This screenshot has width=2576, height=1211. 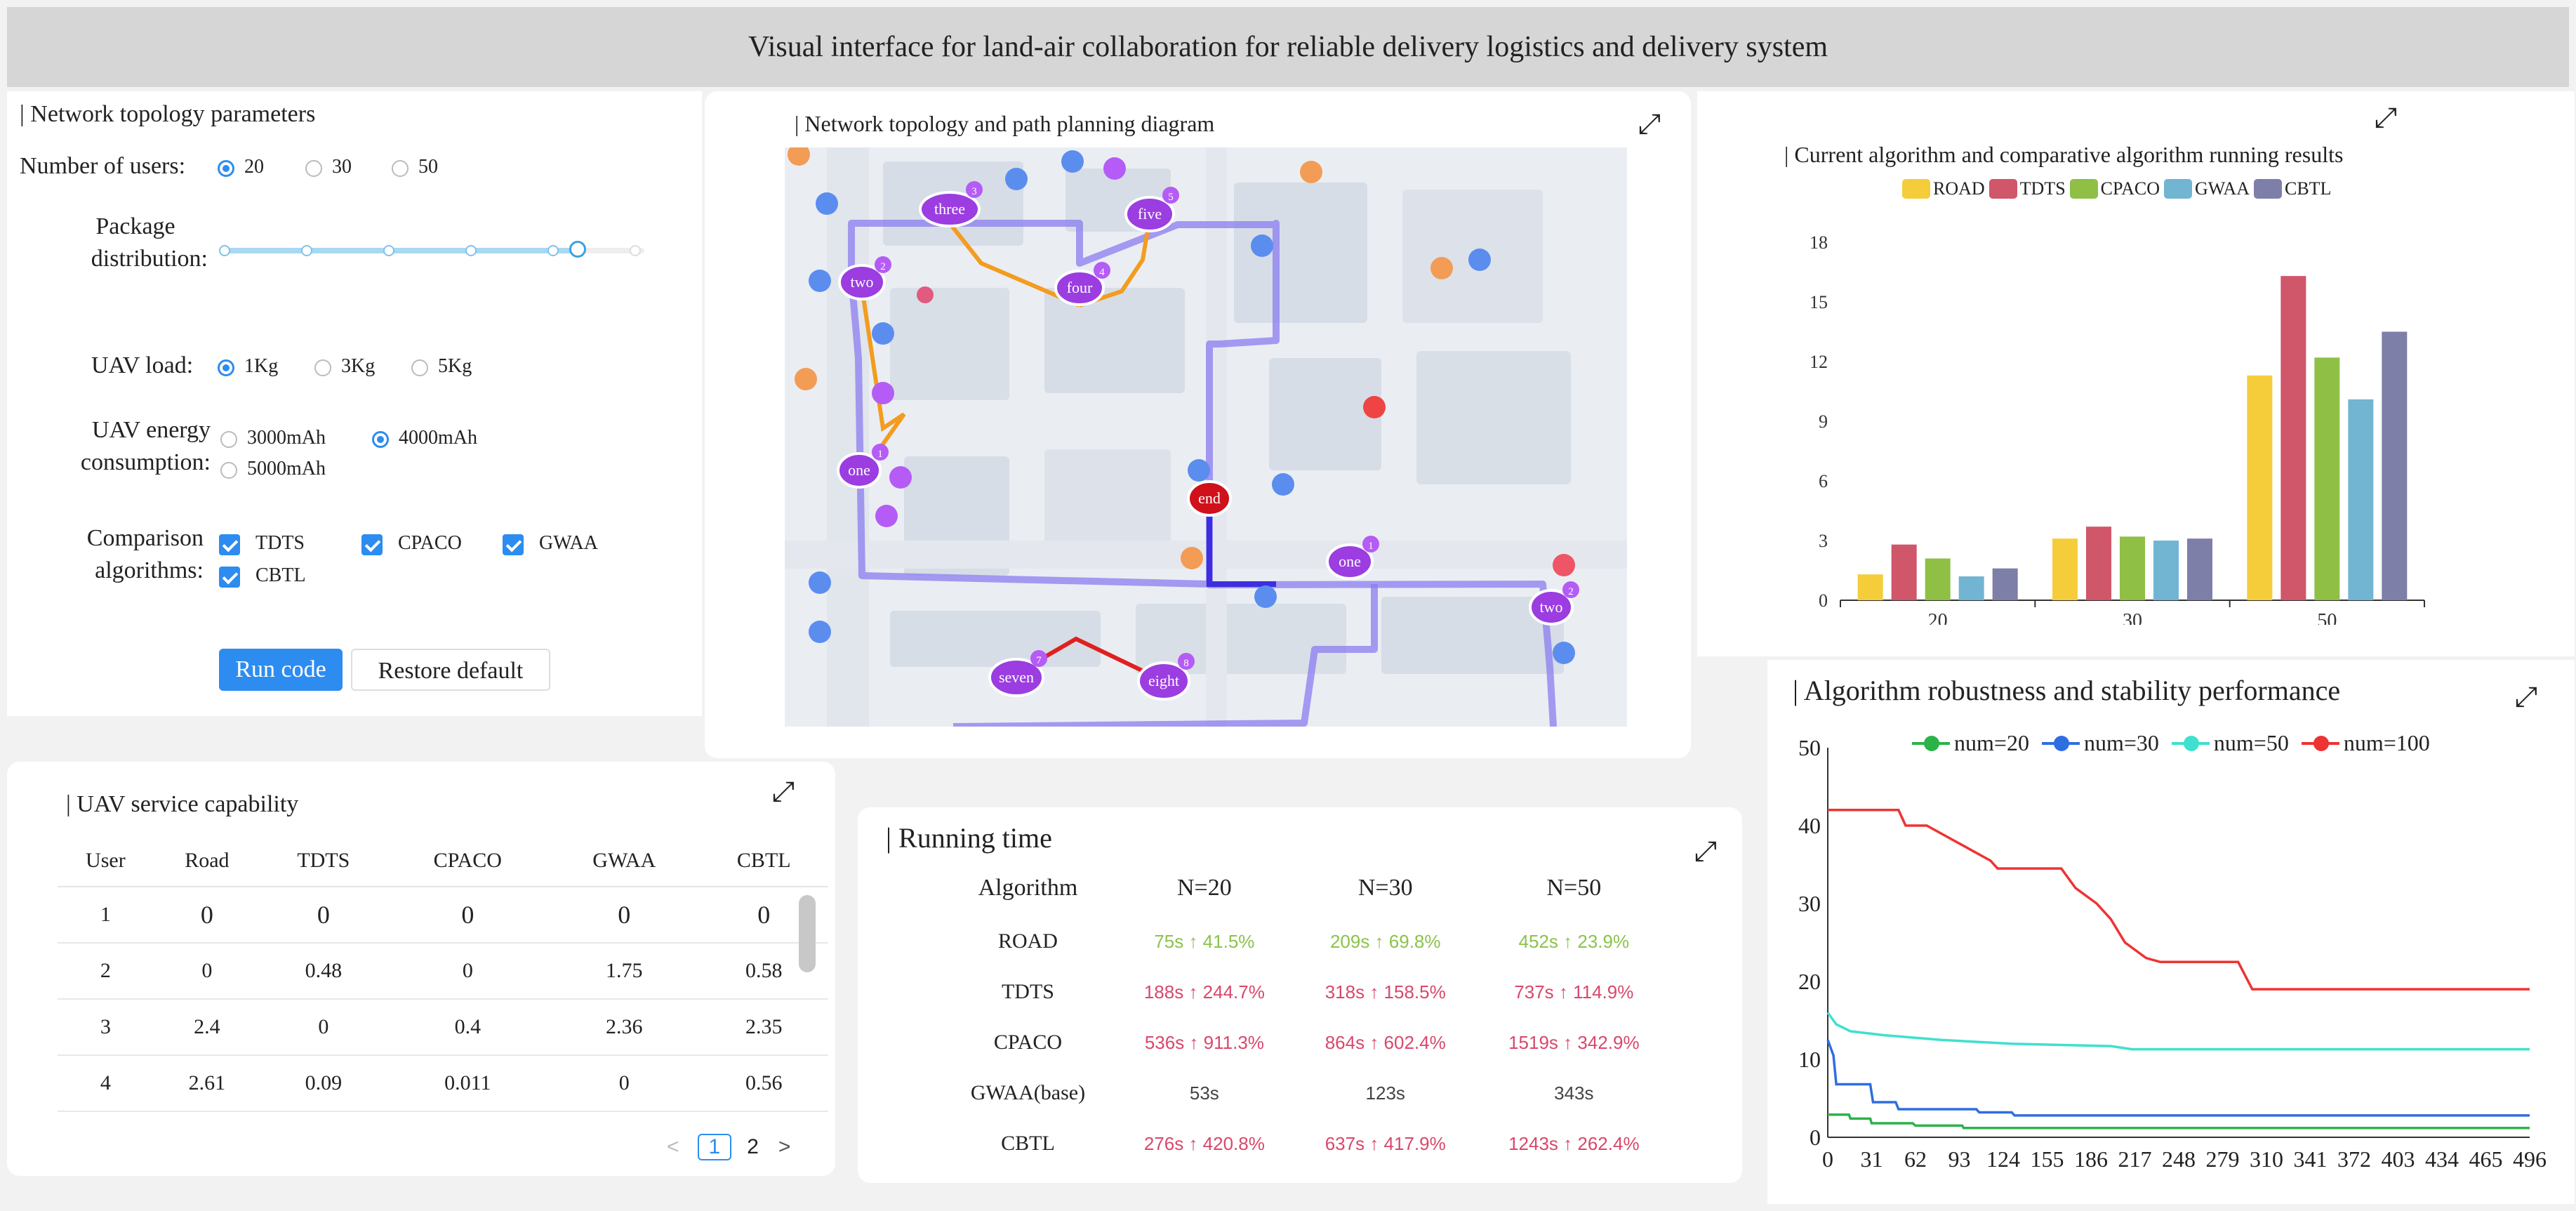 What do you see at coordinates (273, 469) in the screenshot?
I see `energy-option-5000: 5000mAh` at bounding box center [273, 469].